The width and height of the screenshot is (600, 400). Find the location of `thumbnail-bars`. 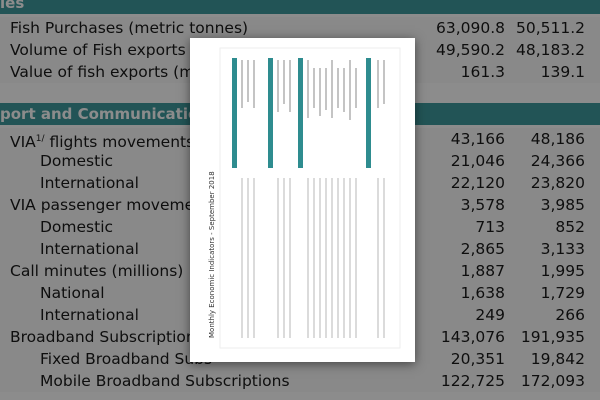

thumbnail-bars is located at coordinates (301, 113).